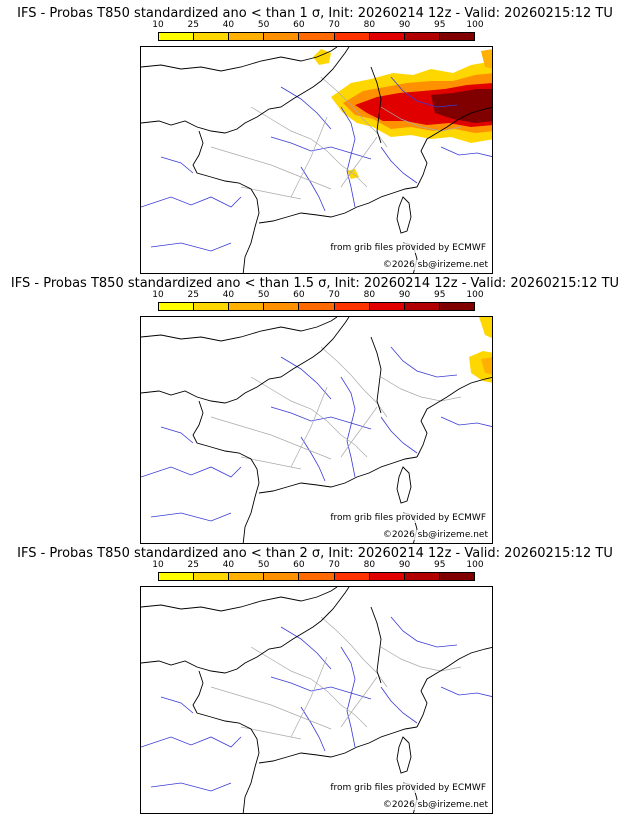 The height and width of the screenshot is (828, 630). Describe the element at coordinates (440, 295) in the screenshot. I see `colorbar-tick-label: 95` at that location.